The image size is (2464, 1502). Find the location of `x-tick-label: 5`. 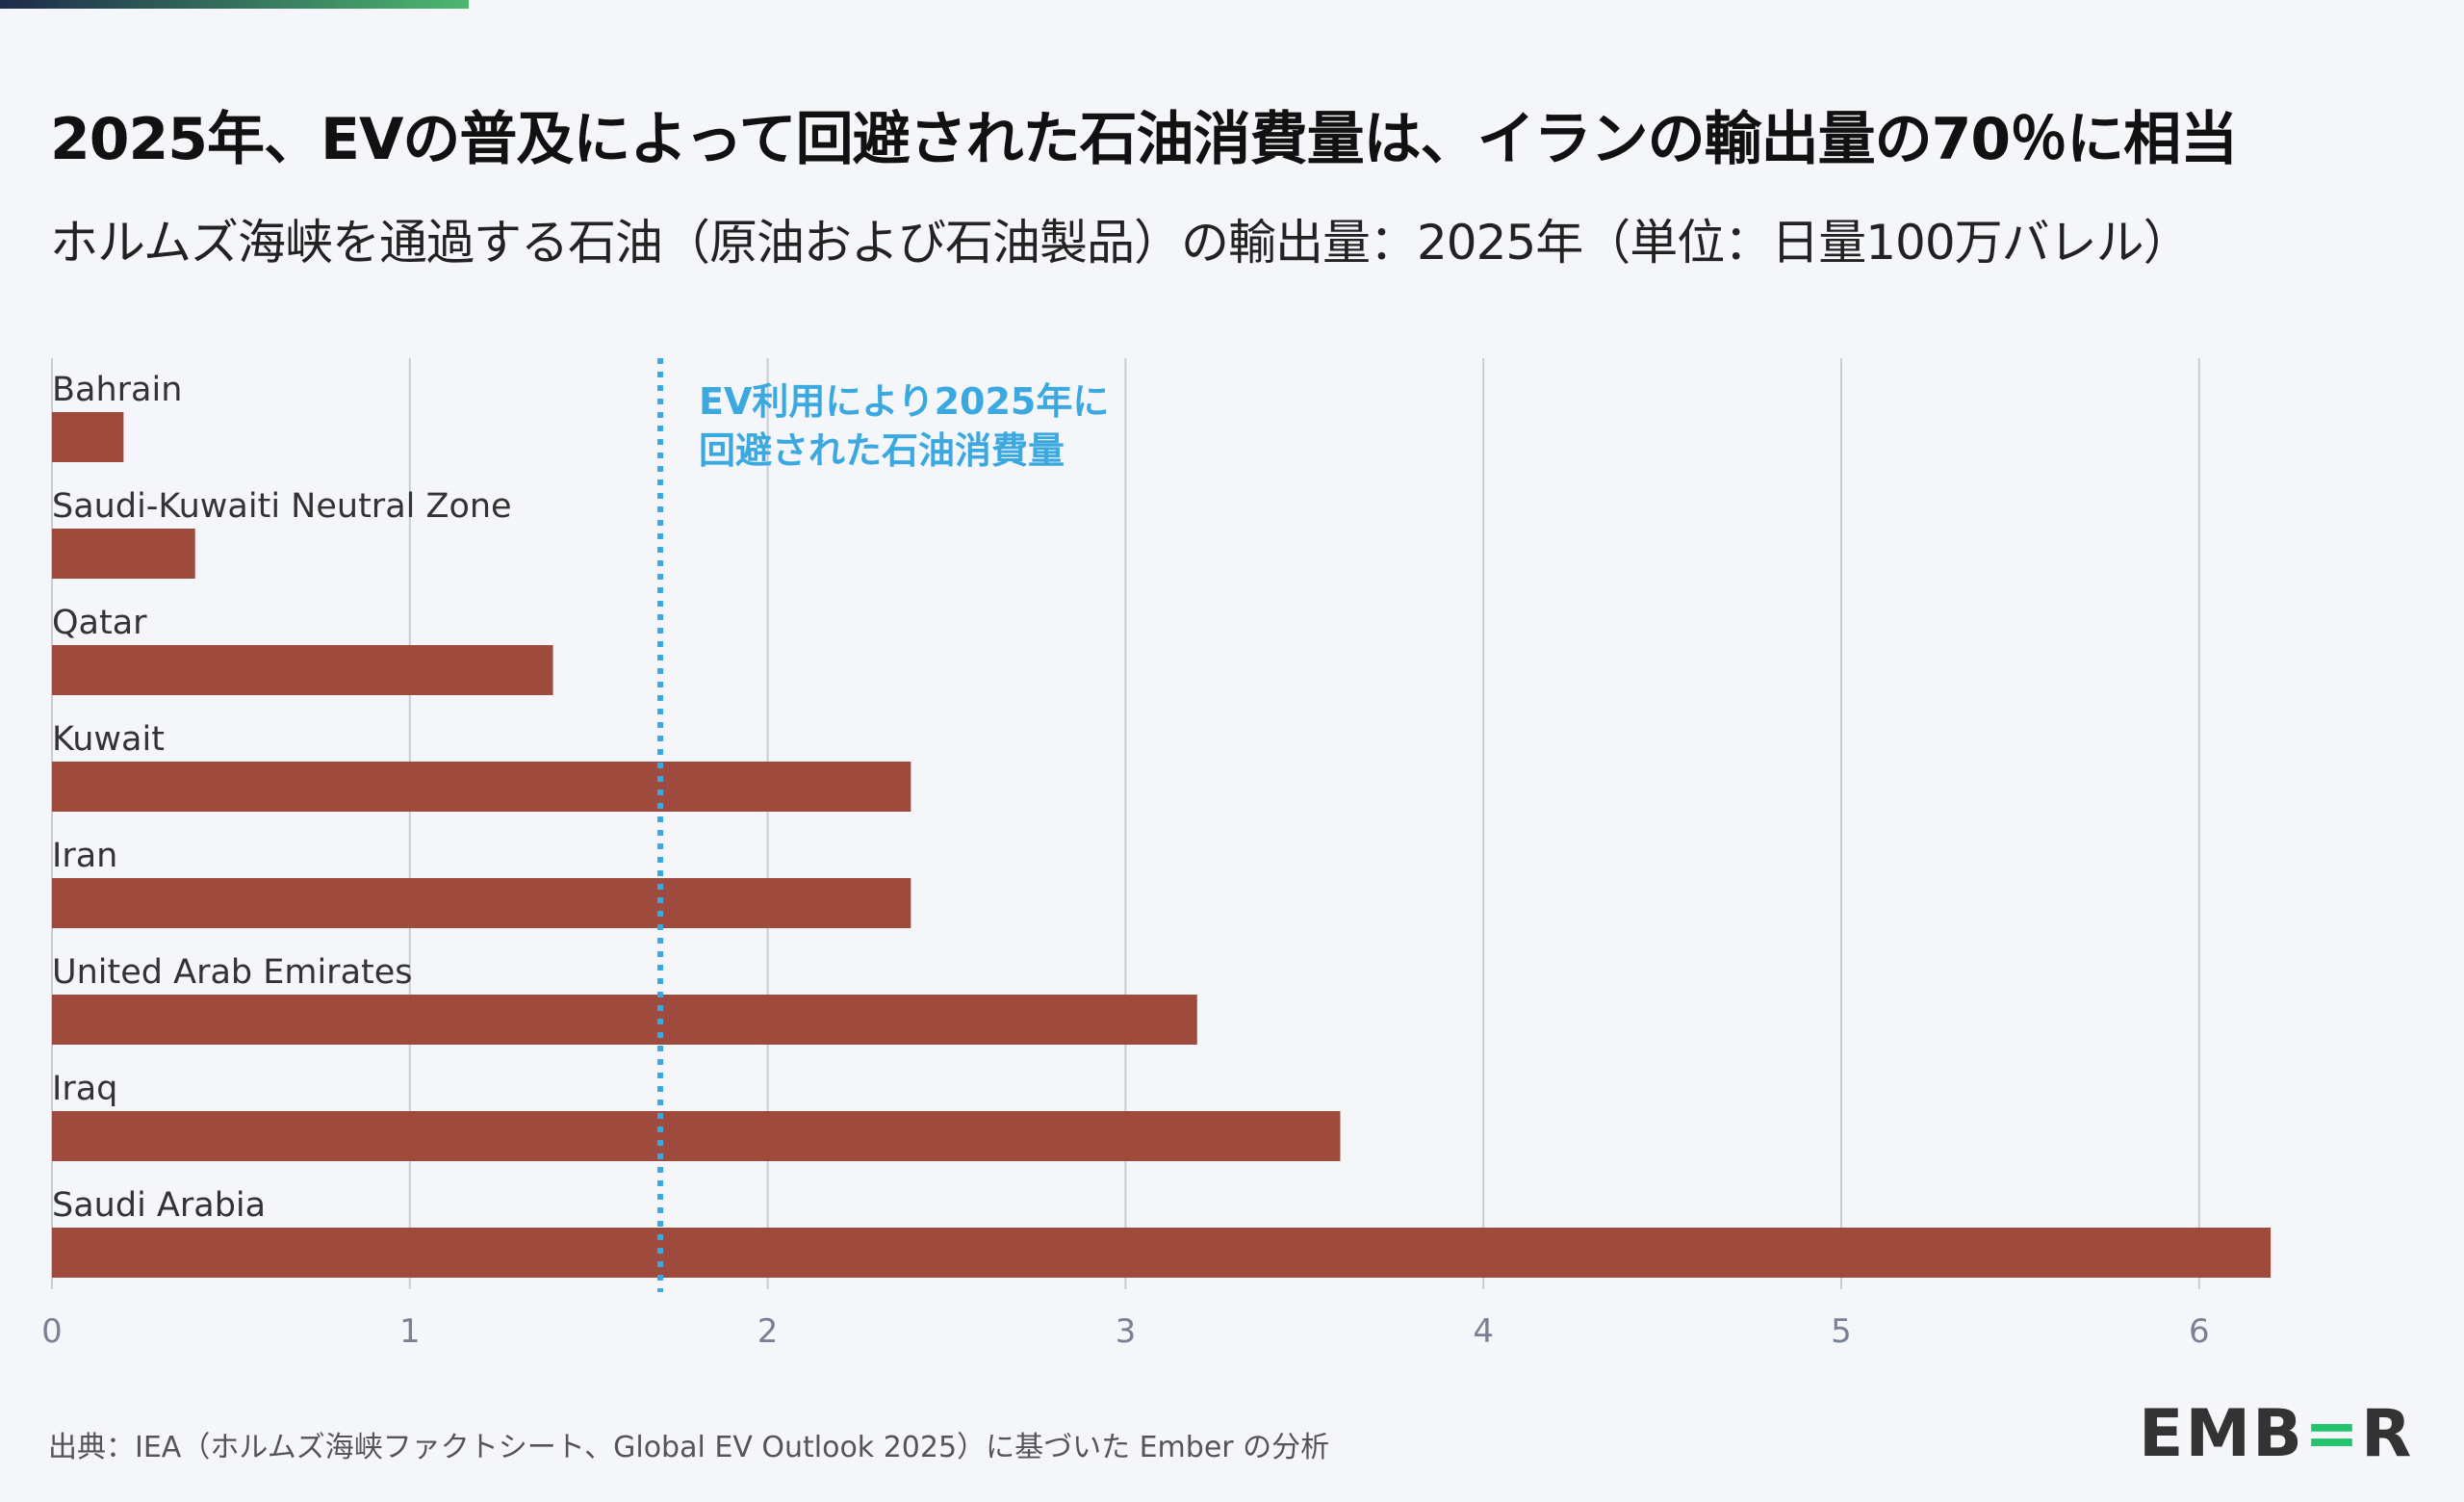

x-tick-label: 5 is located at coordinates (1841, 1331).